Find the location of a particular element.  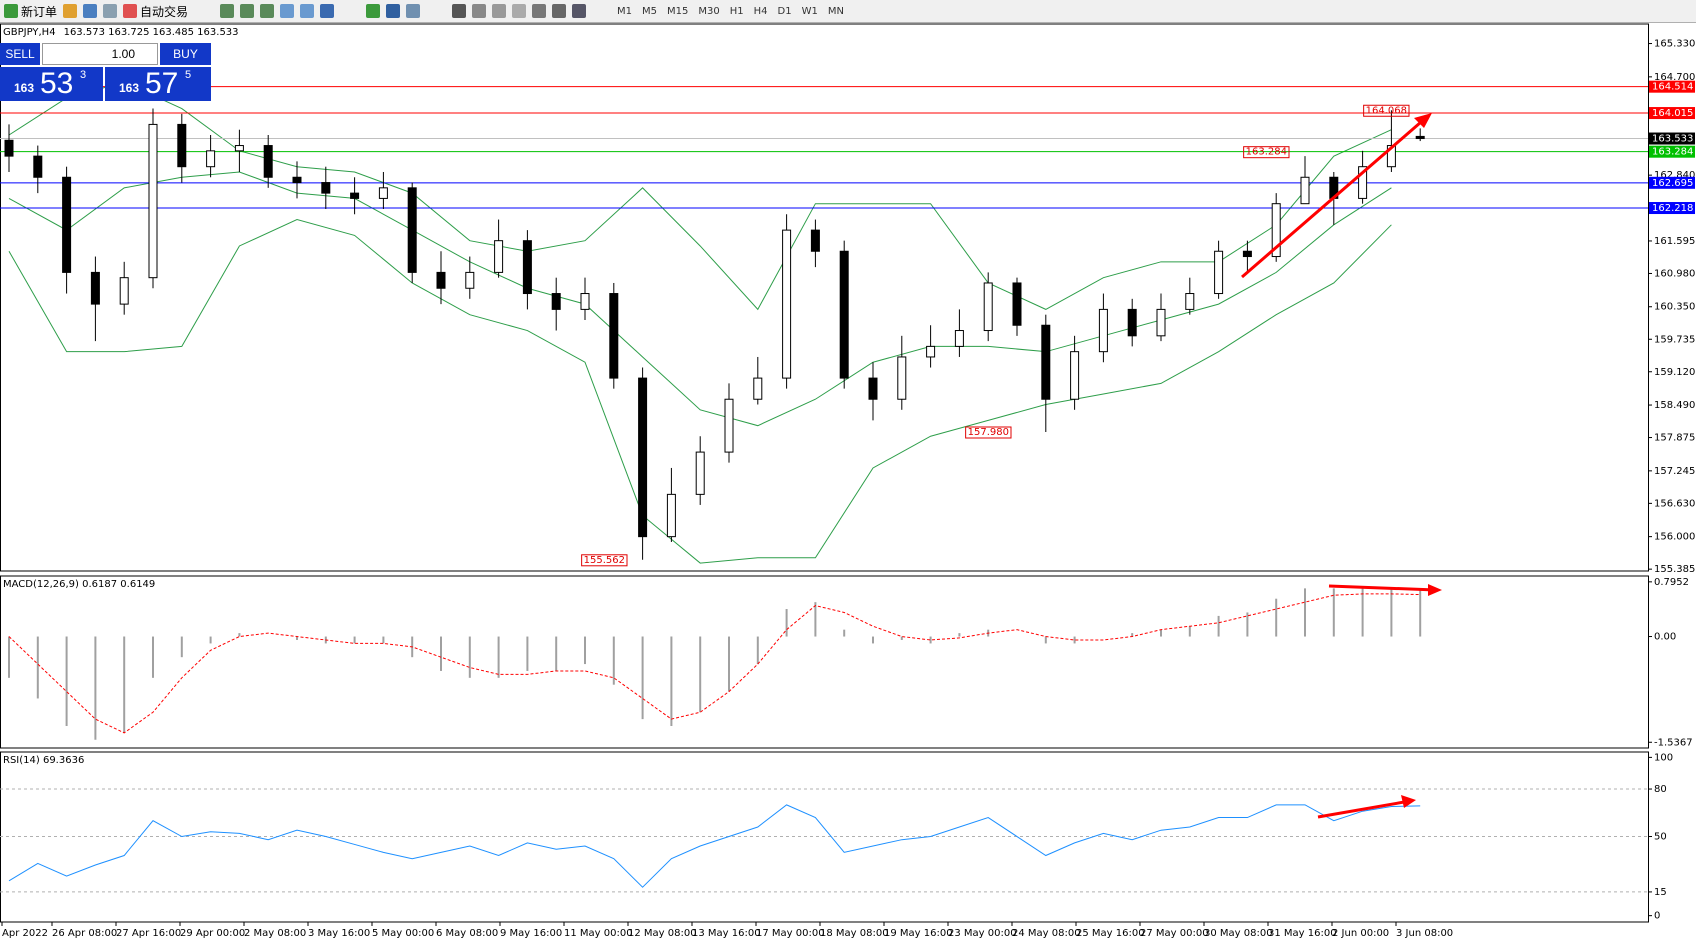

price-tag-label: 164.514 is located at coordinates (1672, 87).